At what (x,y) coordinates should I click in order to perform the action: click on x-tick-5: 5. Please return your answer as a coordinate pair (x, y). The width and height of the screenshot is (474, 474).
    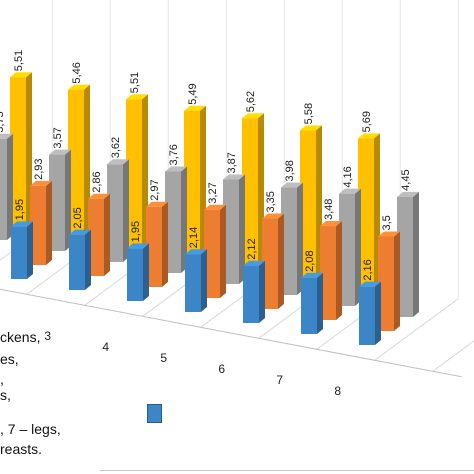
    Looking at the image, I should click on (163, 358).